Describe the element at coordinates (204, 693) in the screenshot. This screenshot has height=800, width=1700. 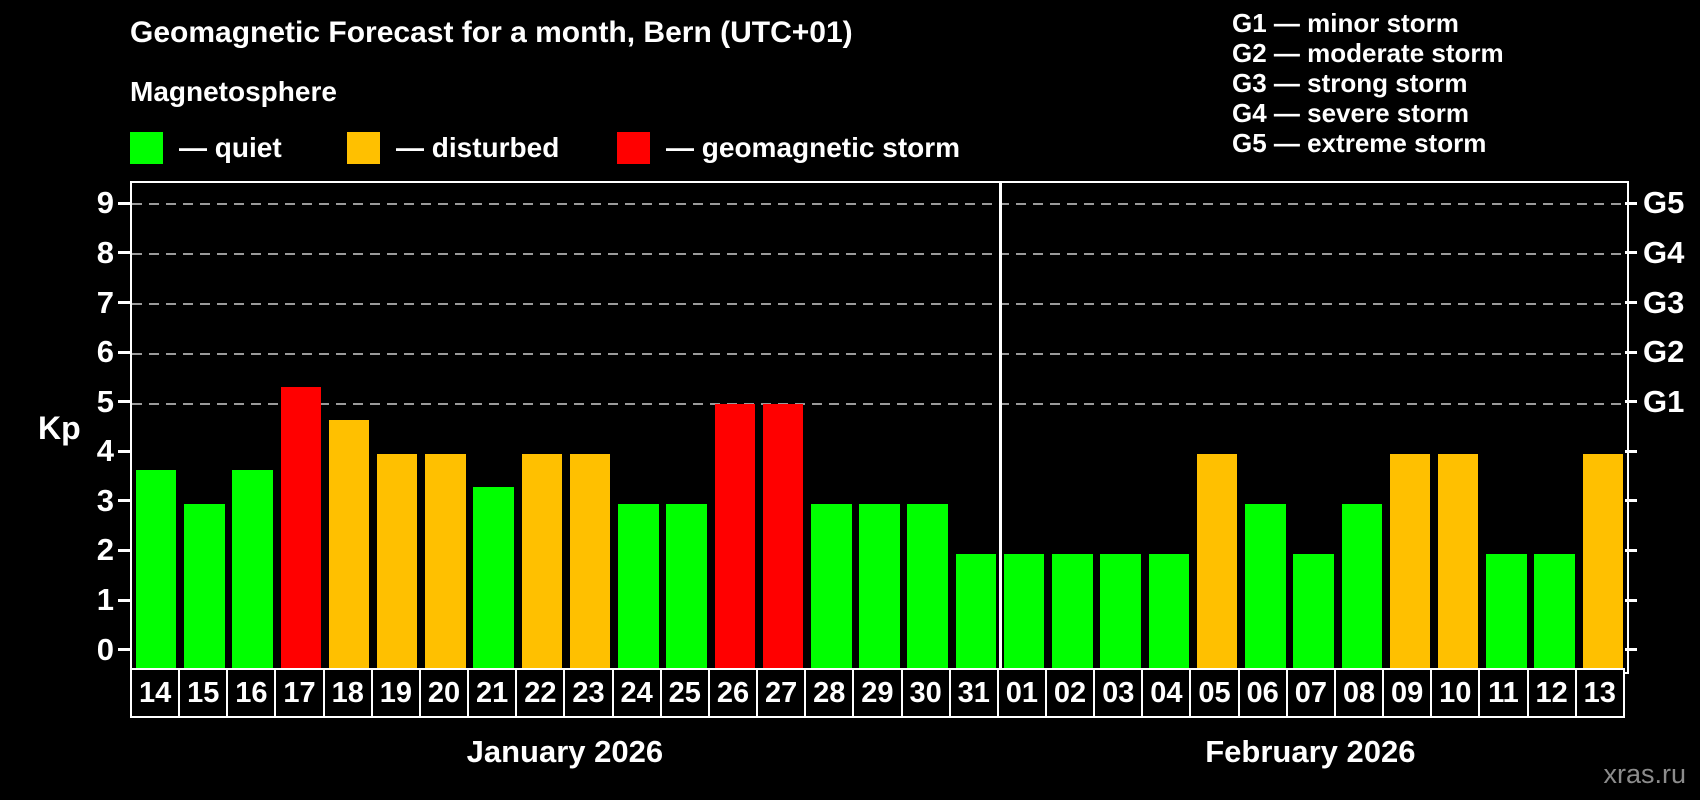
I see `day-cell-15: 15` at that location.